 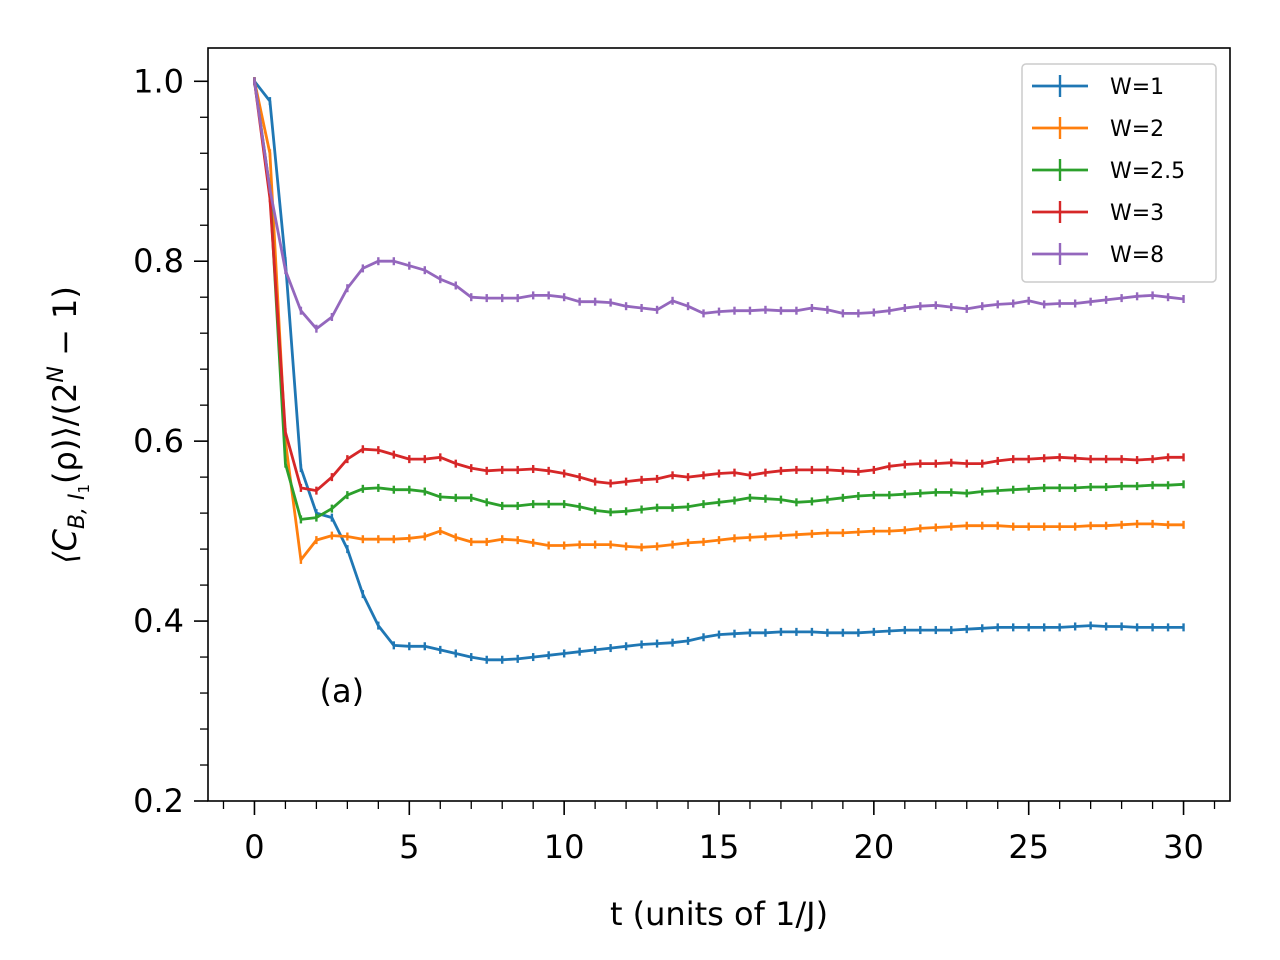 I want to click on legend-label: W=1, so click(x=1137, y=87).